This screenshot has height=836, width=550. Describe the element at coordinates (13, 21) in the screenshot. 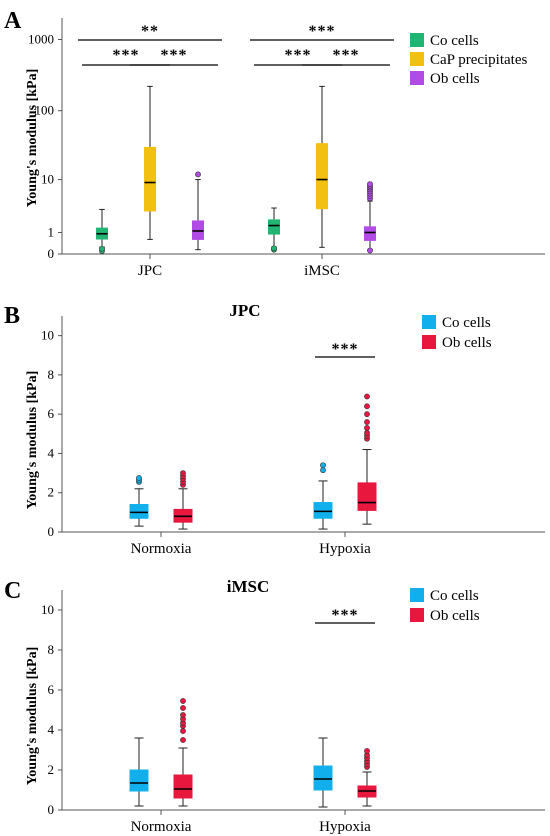

I see `panel-letter: A` at that location.